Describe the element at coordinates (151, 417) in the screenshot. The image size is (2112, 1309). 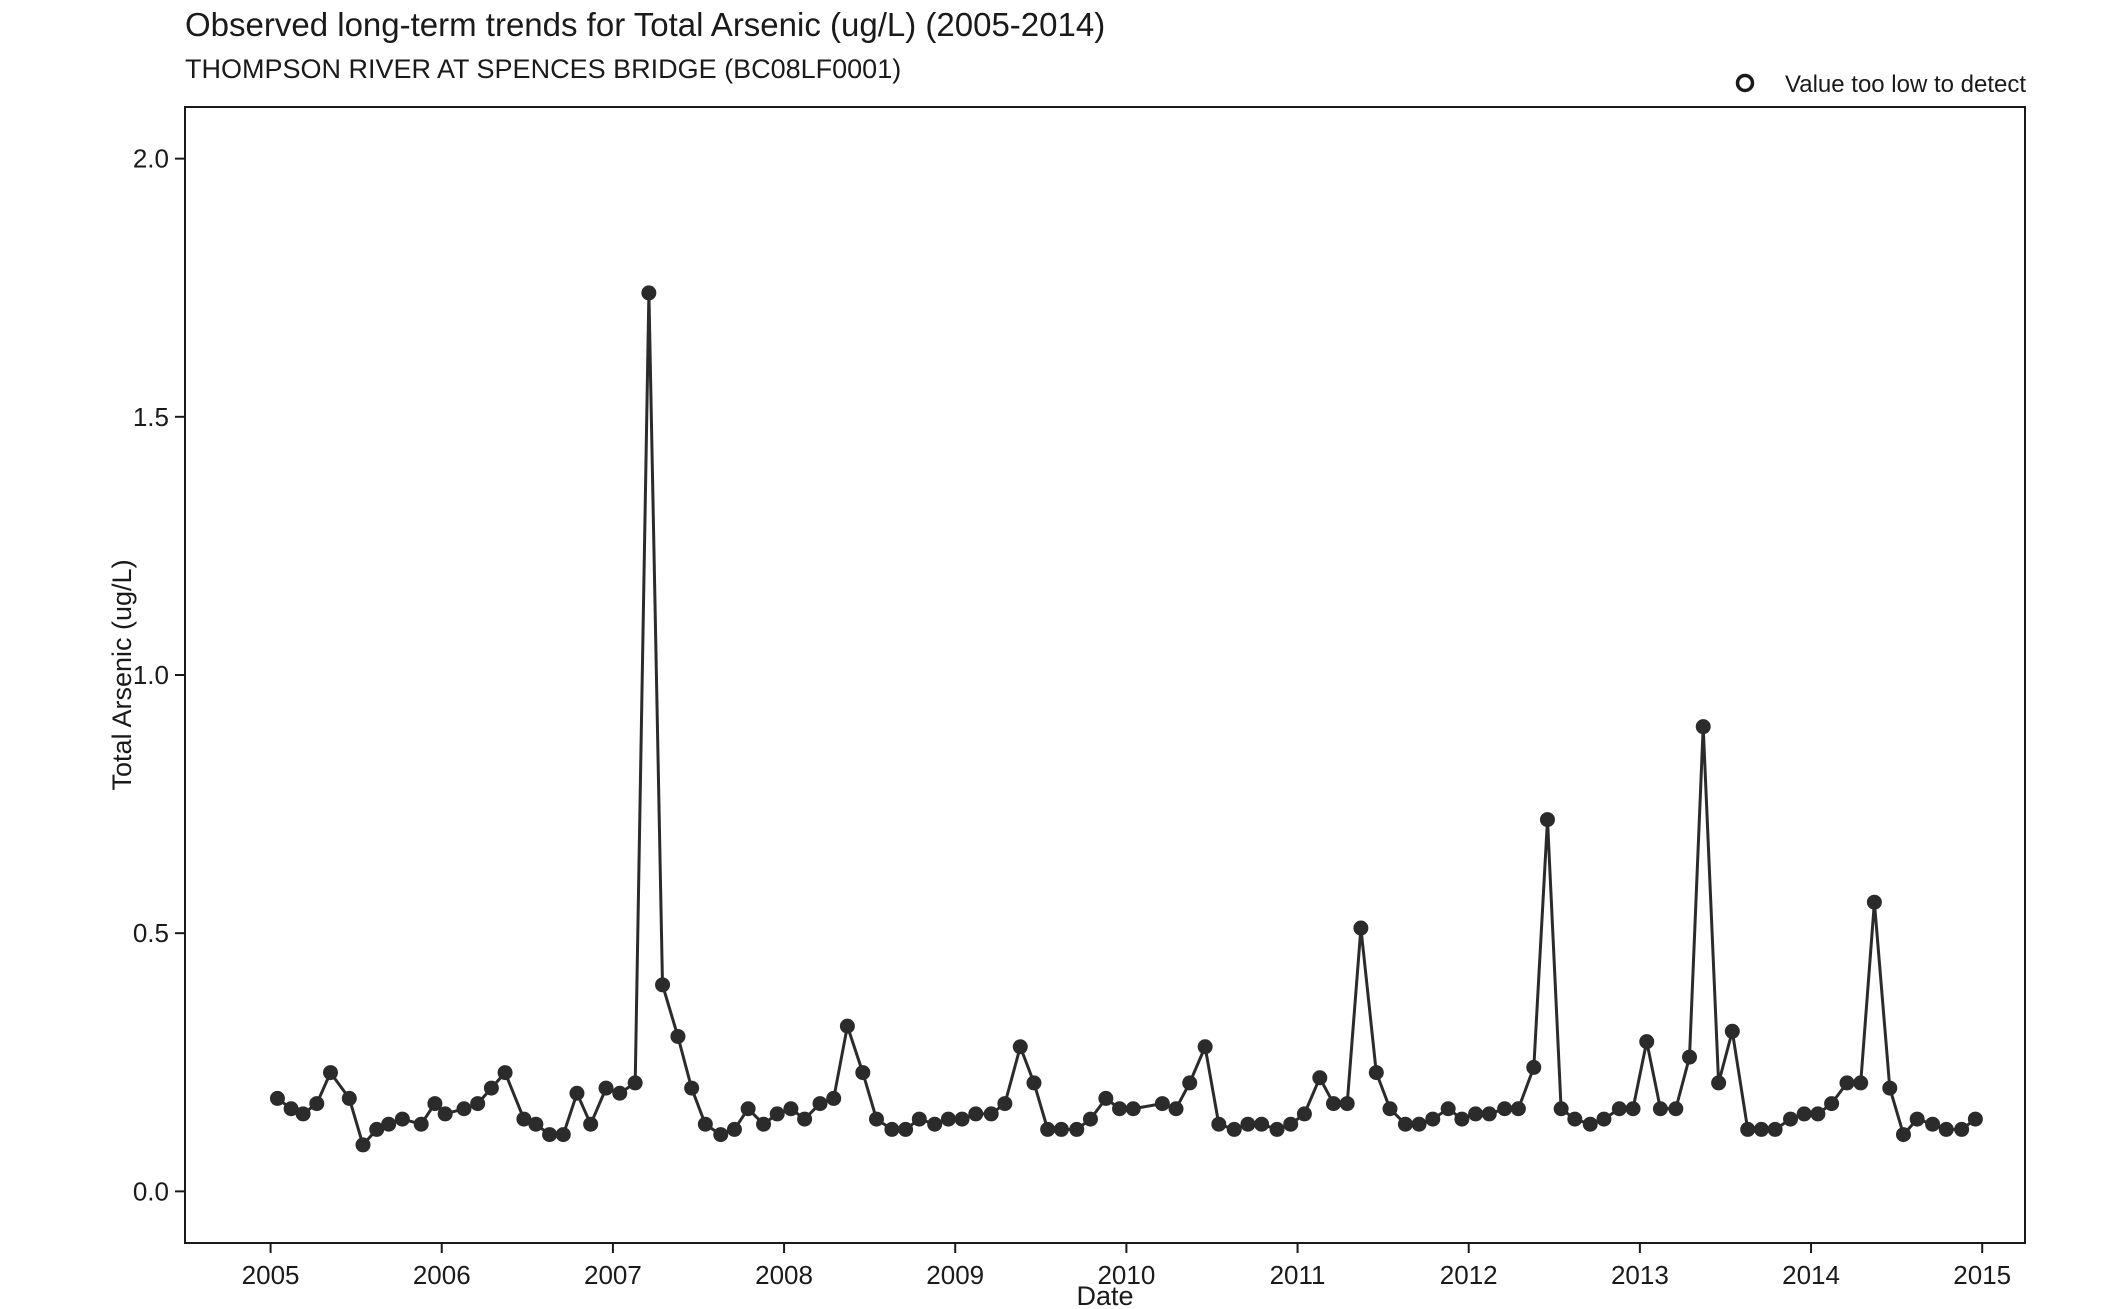
I see `y-tick-label: 1.5` at that location.